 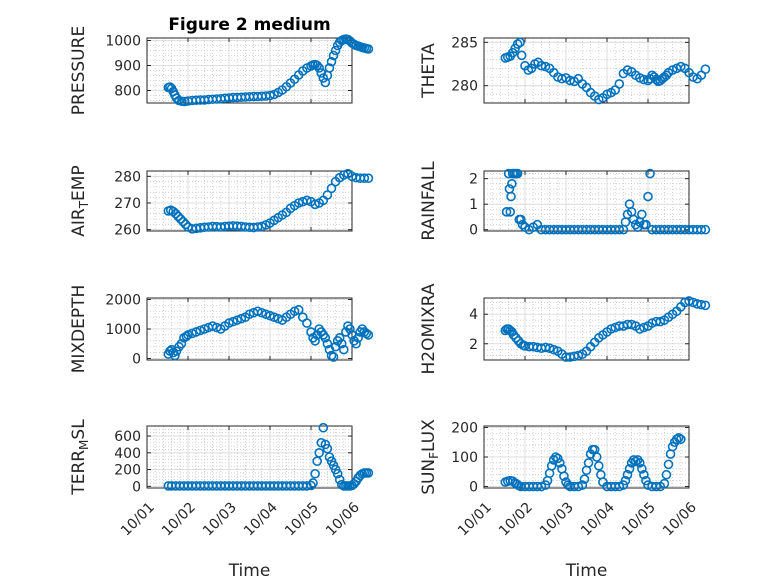 What do you see at coordinates (586, 329) in the screenshot?
I see `axes-box` at bounding box center [586, 329].